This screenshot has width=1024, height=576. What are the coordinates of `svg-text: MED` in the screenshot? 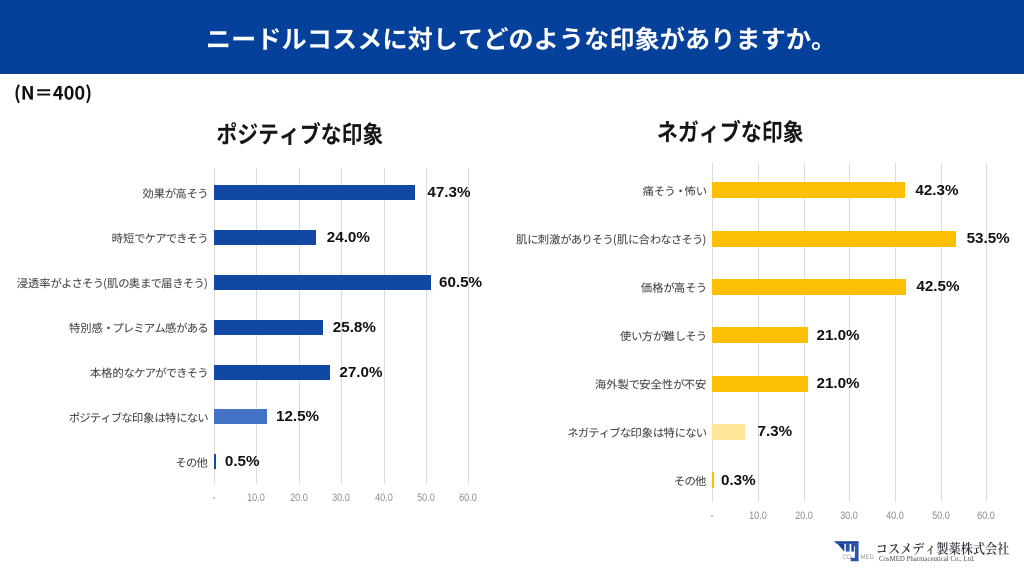 It's located at (868, 558).